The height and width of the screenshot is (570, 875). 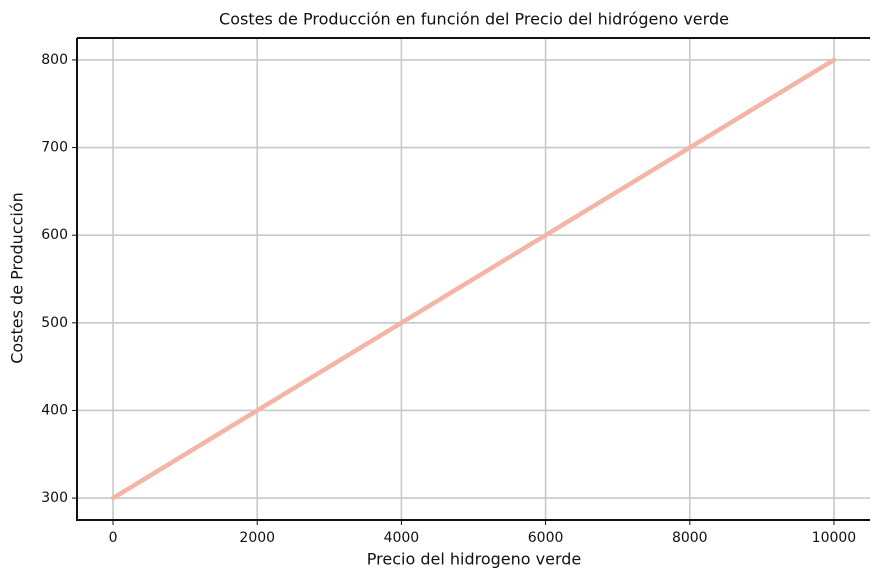 I want to click on x-axis-label: Precio del hidrogeno verde, so click(x=474, y=559).